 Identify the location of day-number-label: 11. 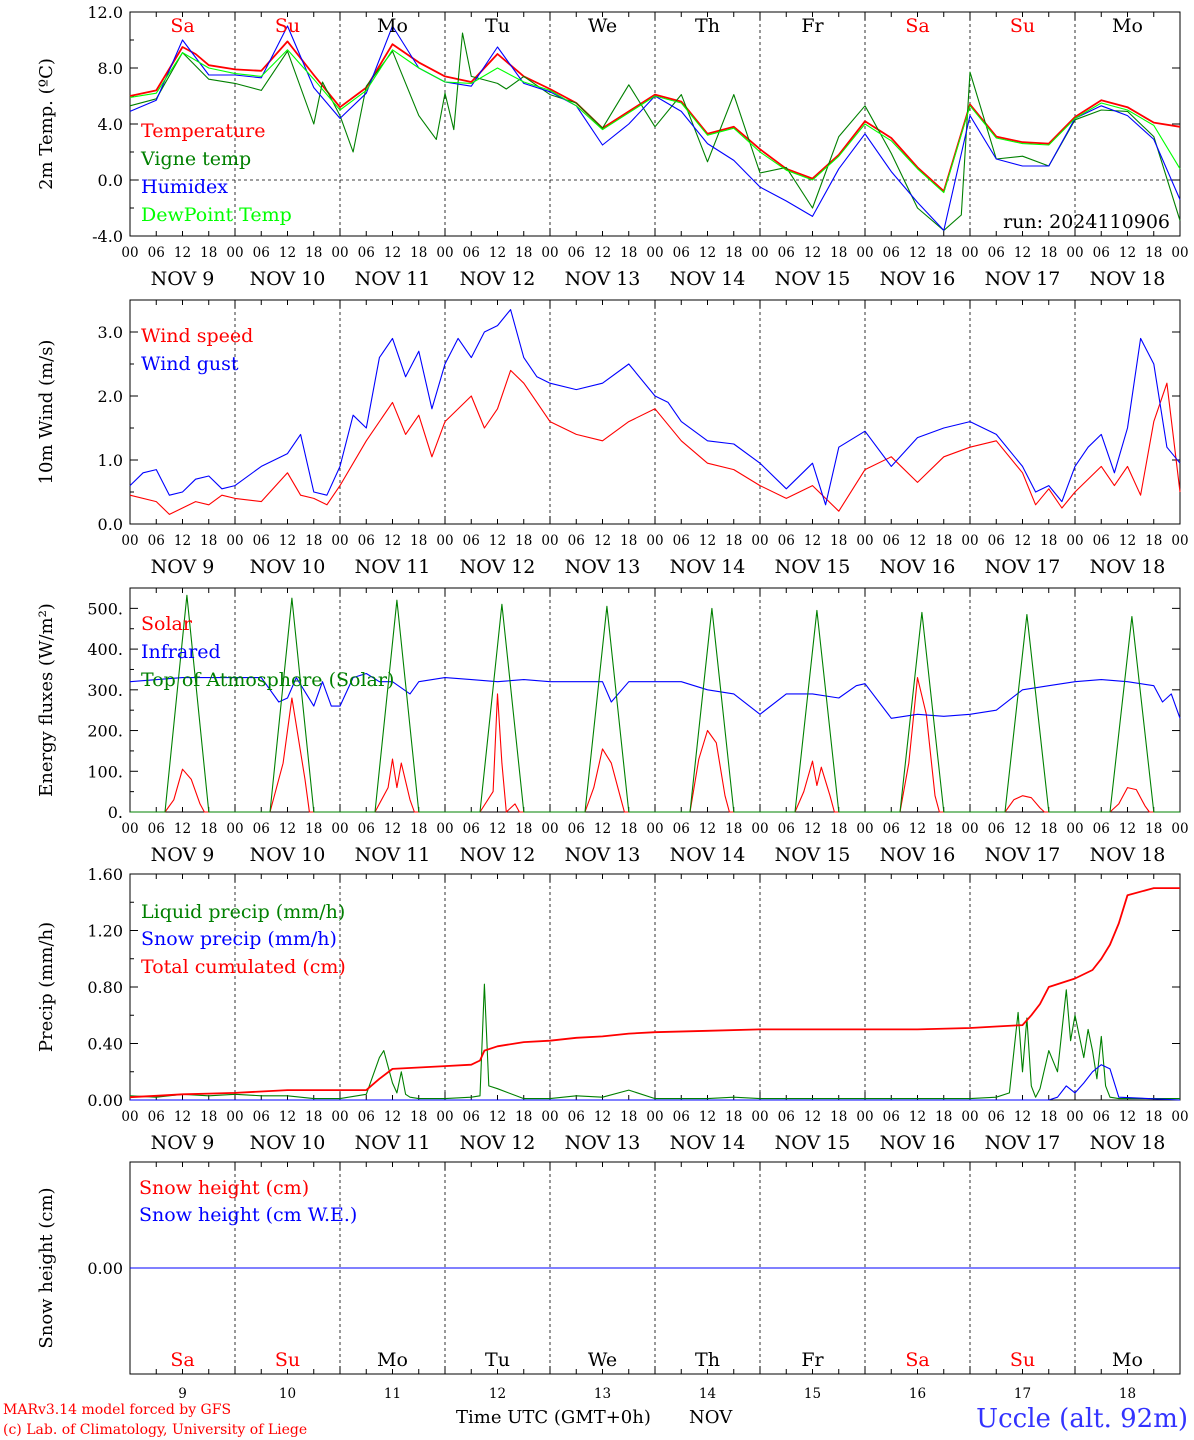
(392, 1394).